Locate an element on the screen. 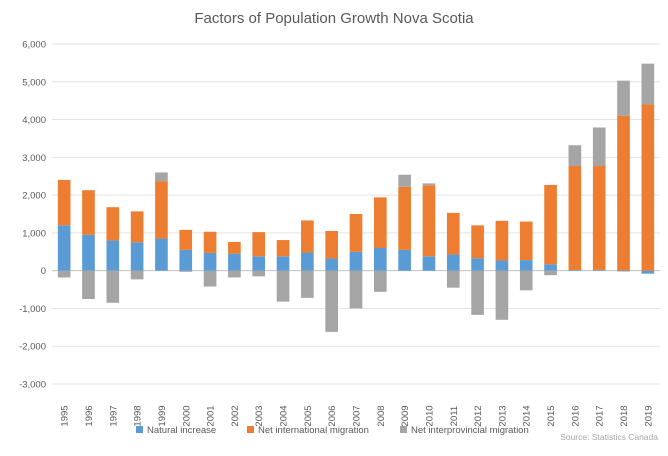  x-tick-label: 2008 is located at coordinates (381, 415).